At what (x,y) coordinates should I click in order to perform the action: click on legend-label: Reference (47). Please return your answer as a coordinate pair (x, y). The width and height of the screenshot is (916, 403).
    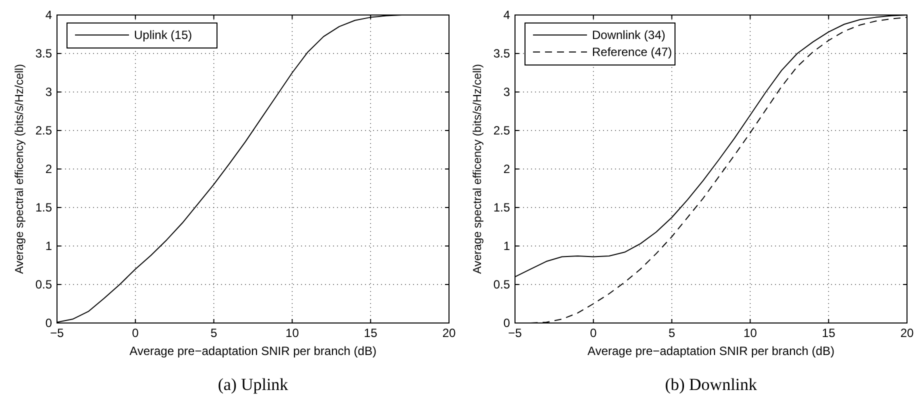
    Looking at the image, I should click on (632, 52).